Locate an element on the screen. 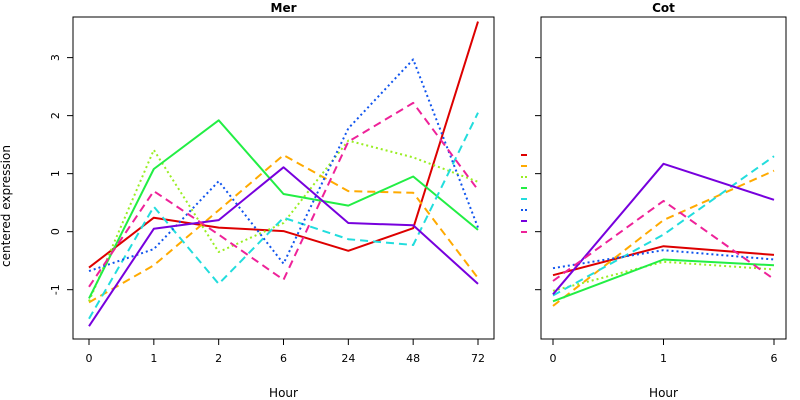 Image resolution: width=800 pixels, height=400 pixels. chart-title: Mer is located at coordinates (284, 8).